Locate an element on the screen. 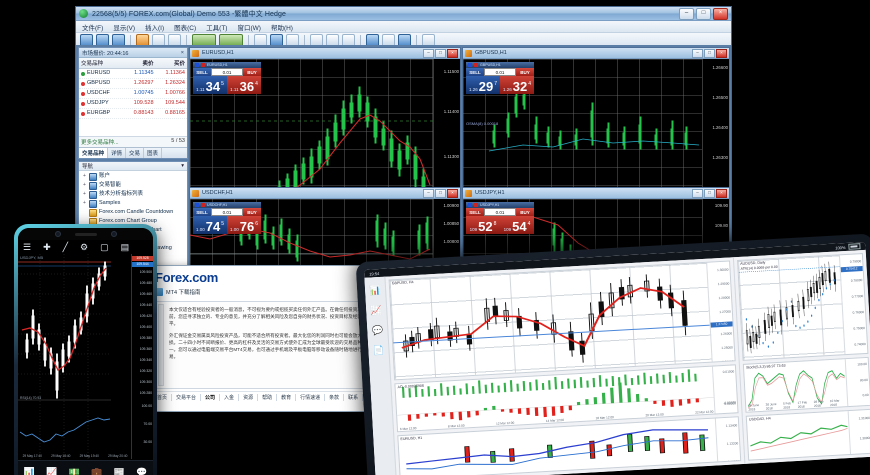 Image resolution: width=870 pixels, height=475 pixels. tablet-panel-gbpusd: GBPUSD, H4 is located at coordinates (562, 320).